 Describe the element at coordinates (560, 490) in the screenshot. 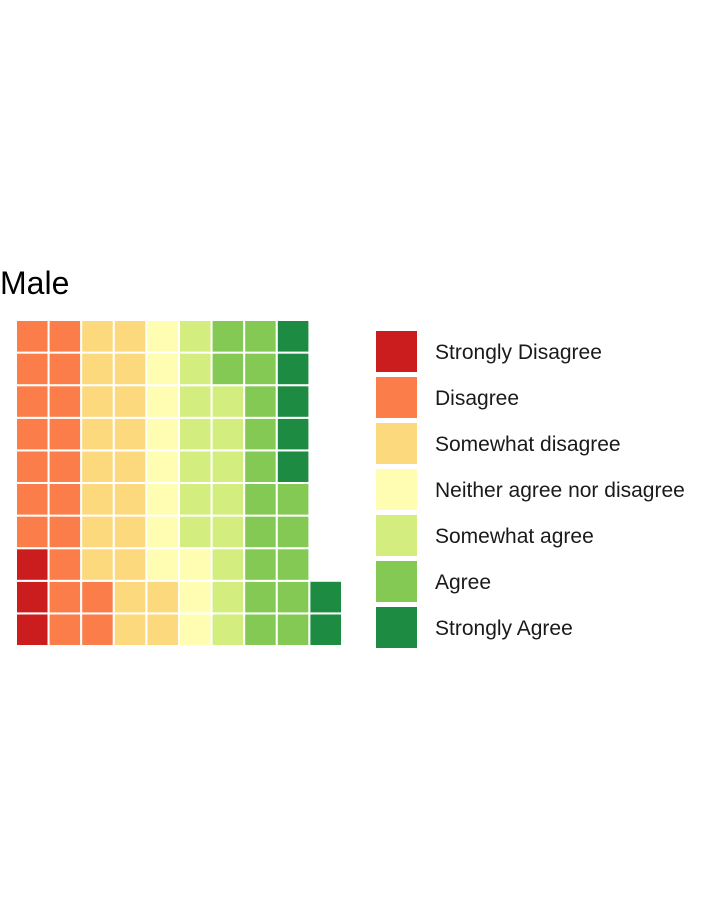

I see `legend-label: Neither agree nor disagree` at that location.